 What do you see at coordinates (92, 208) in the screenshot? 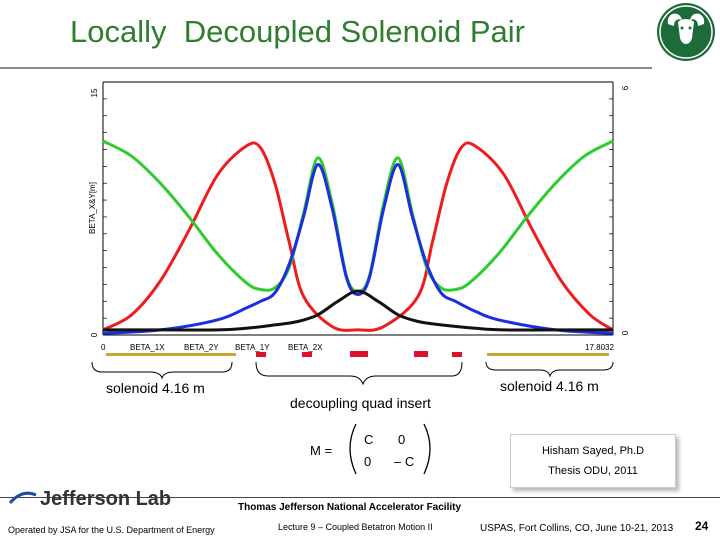
I see `y-axis-label: BETA_X&Y[m]` at bounding box center [92, 208].